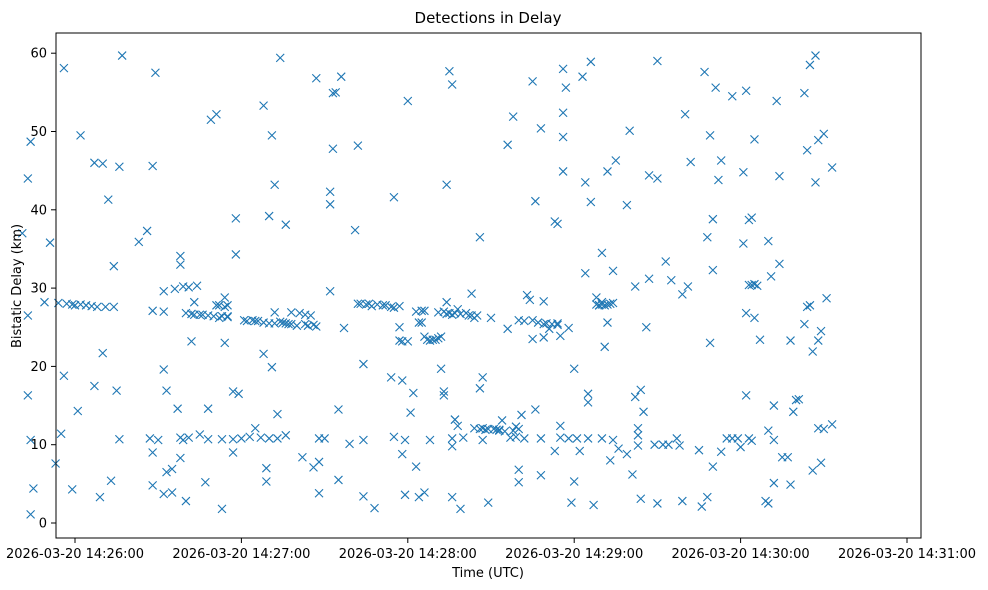 This screenshot has width=988, height=590. Describe the element at coordinates (574, 554) in the screenshot. I see `x-tick-label: 2026-03-20 14:29:00` at that location.